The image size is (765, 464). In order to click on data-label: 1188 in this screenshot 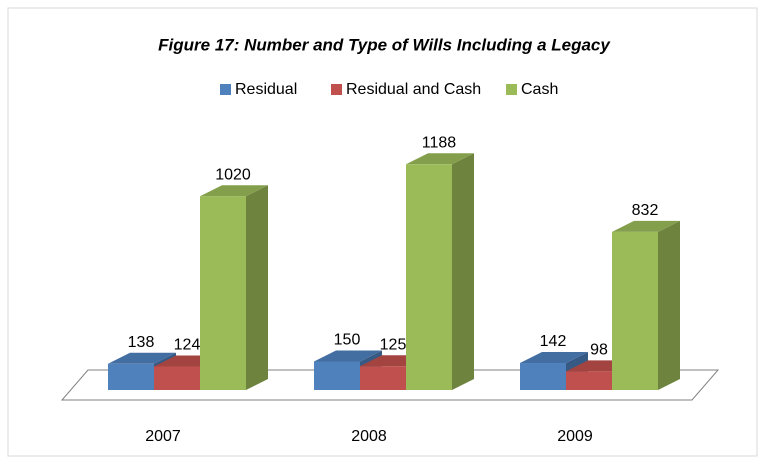, I will do `click(439, 142)`.